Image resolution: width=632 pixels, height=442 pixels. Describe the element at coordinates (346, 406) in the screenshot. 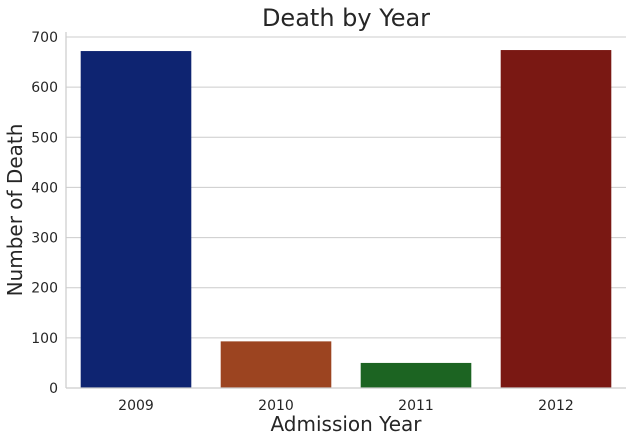

I see `x-tick-labels: 2009 2010 2011 2012` at that location.